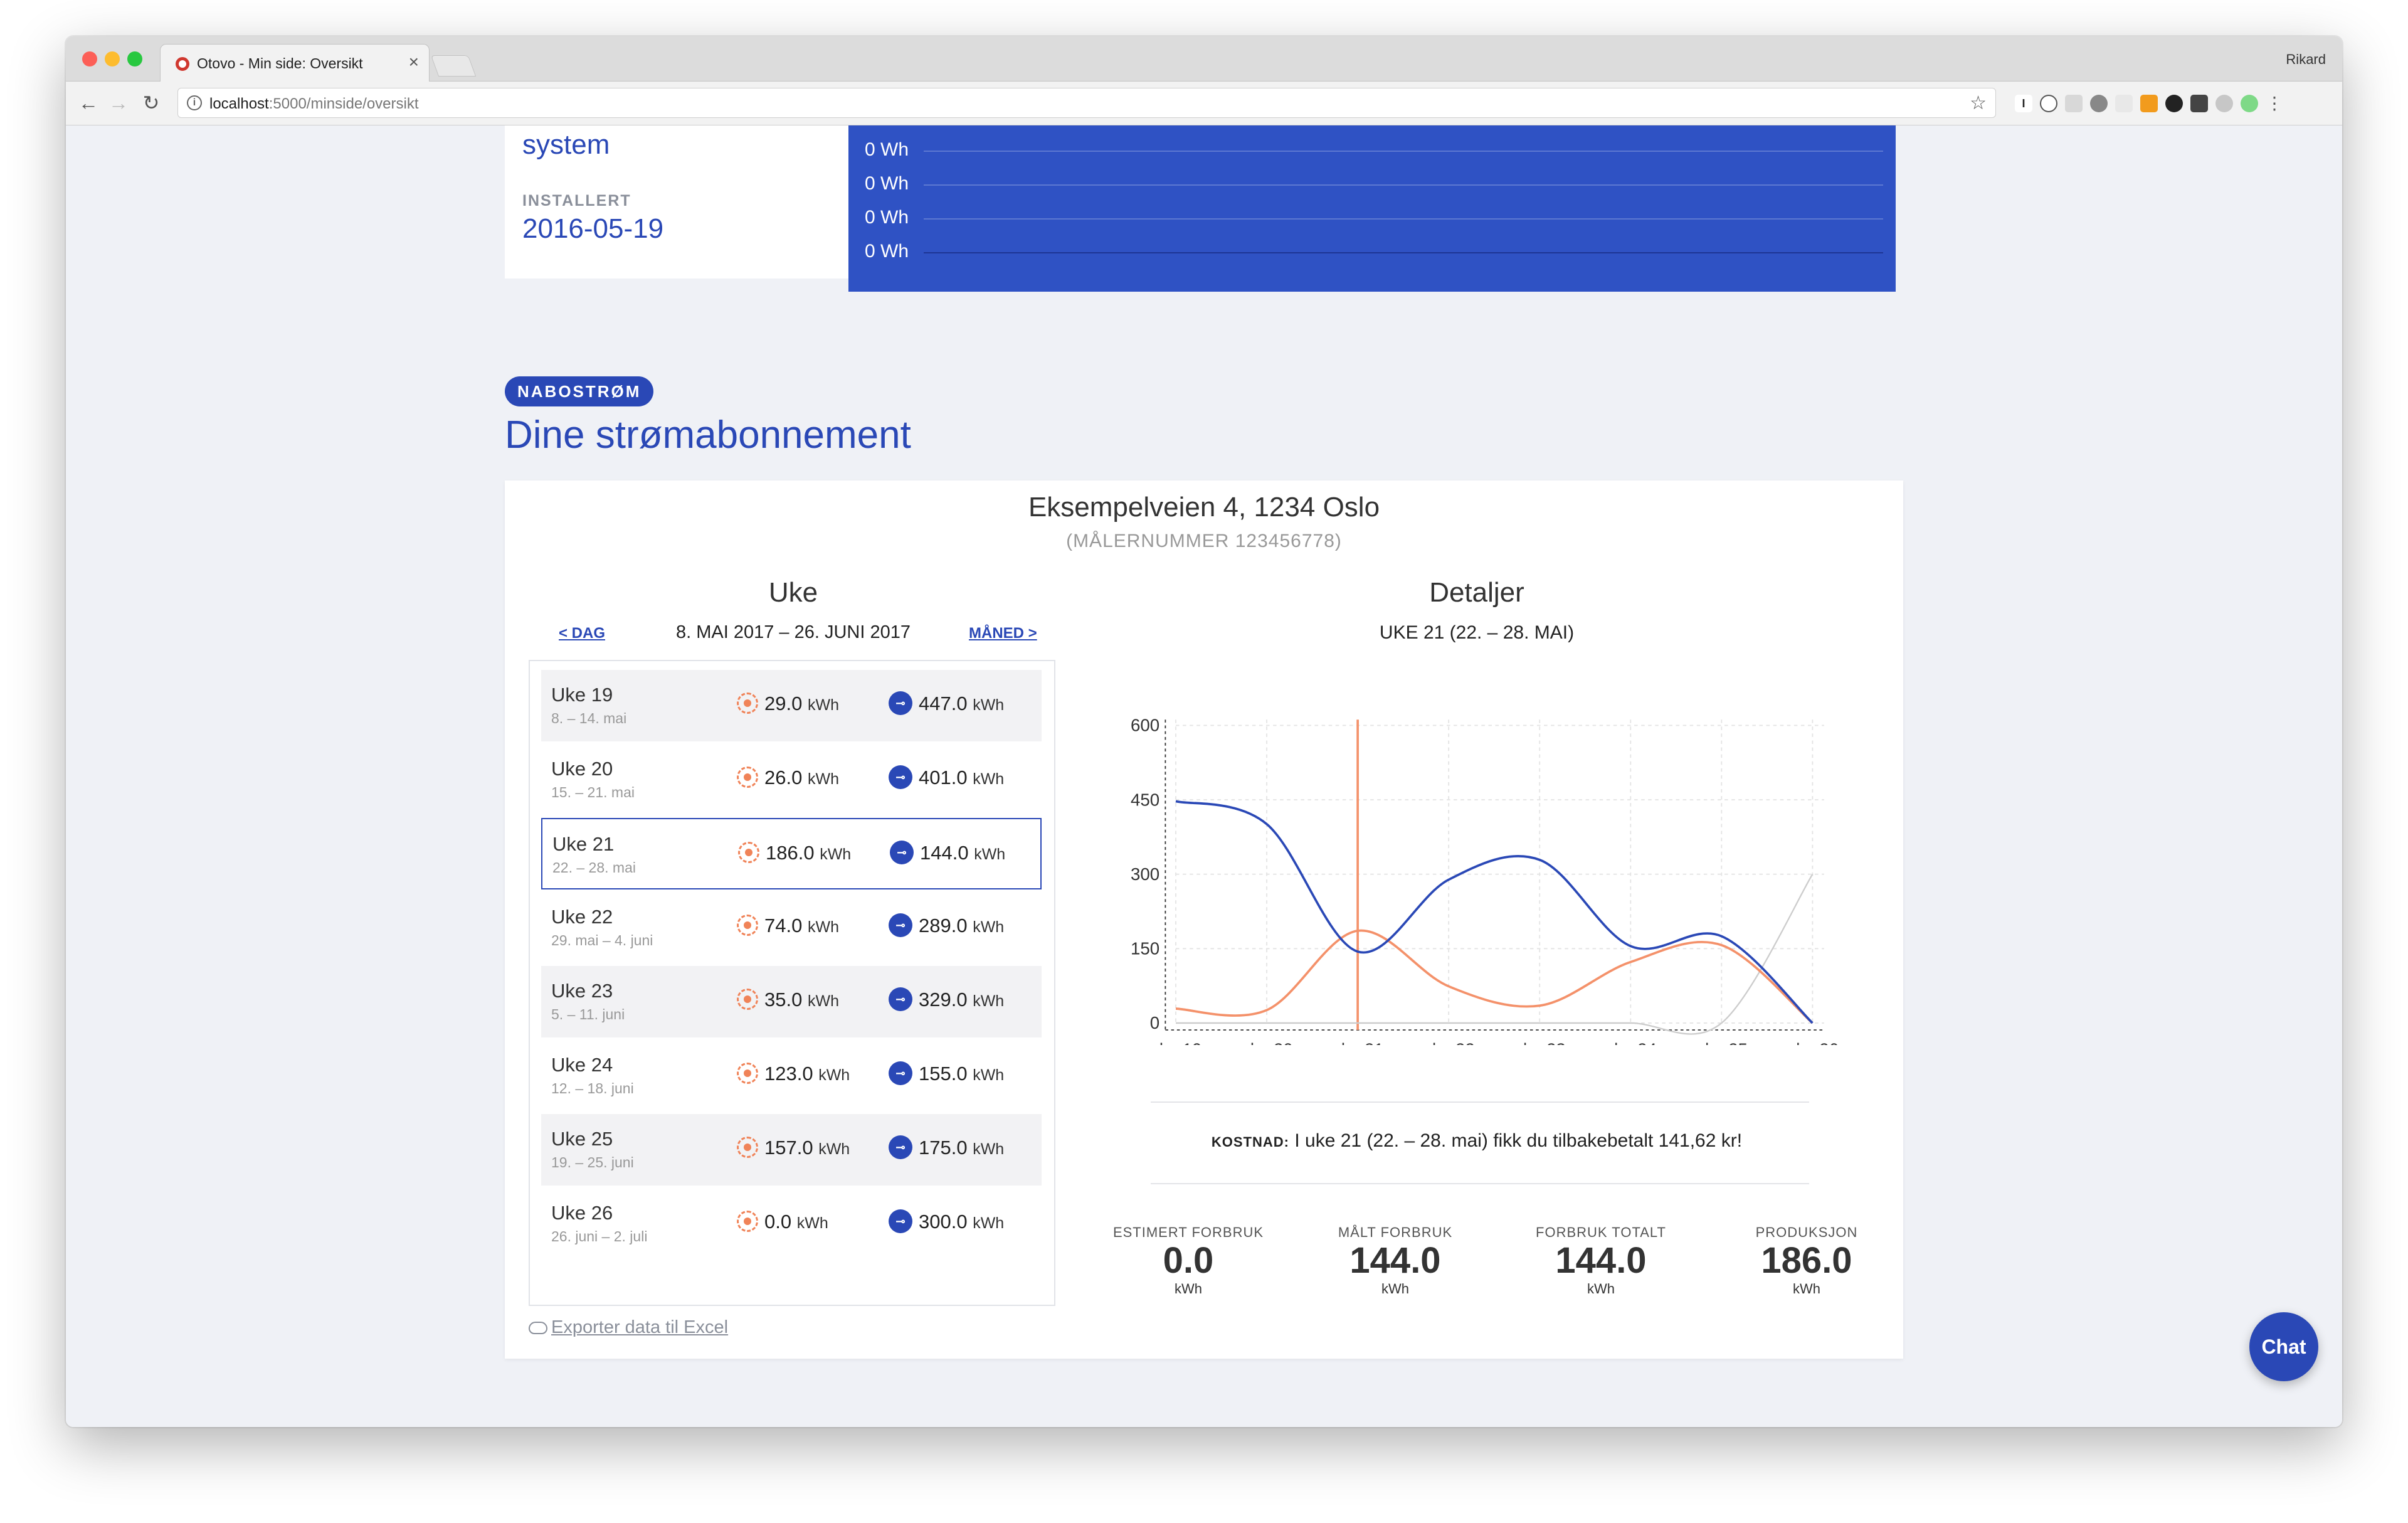 This screenshot has height=1523, width=2408. Describe the element at coordinates (944, 853) in the screenshot. I see `consumption-value: 144.0` at that location.